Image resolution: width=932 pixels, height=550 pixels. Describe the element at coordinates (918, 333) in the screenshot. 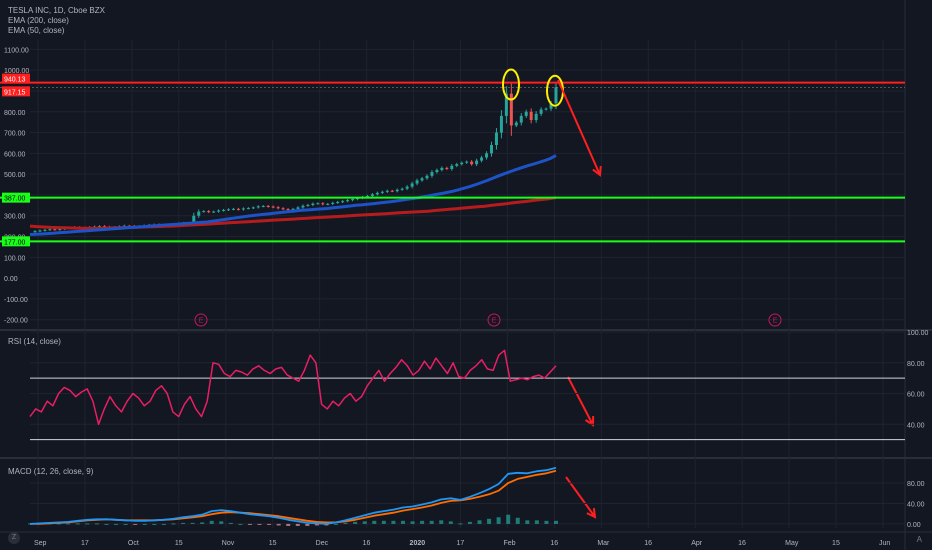

I see `rsi-tick-label: 100.00` at that location.